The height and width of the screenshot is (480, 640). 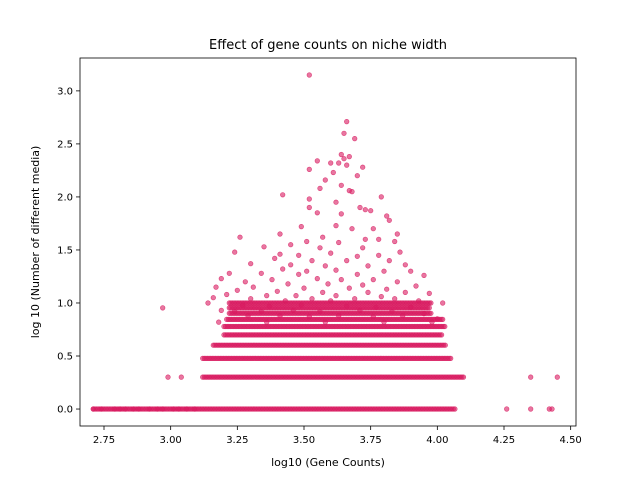 What do you see at coordinates (328, 462) in the screenshot?
I see `x-axis-label: log10 (Gene Counts)` at bounding box center [328, 462].